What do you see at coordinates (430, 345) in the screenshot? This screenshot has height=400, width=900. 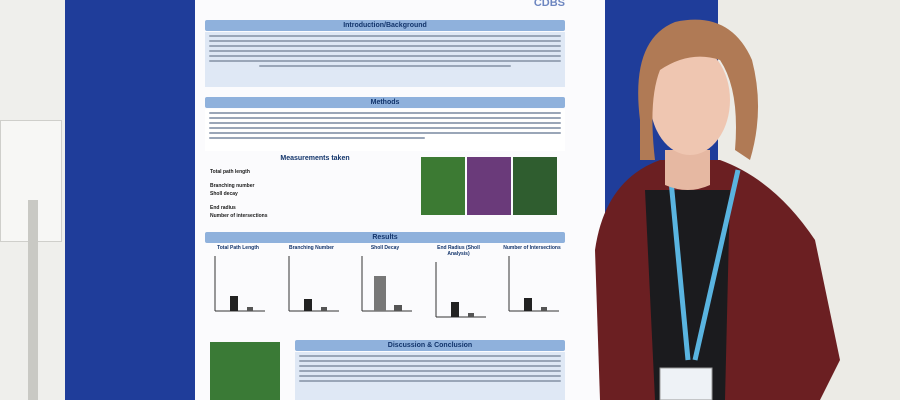 I see `section-title: Discussion & Conclusion` at bounding box center [430, 345].